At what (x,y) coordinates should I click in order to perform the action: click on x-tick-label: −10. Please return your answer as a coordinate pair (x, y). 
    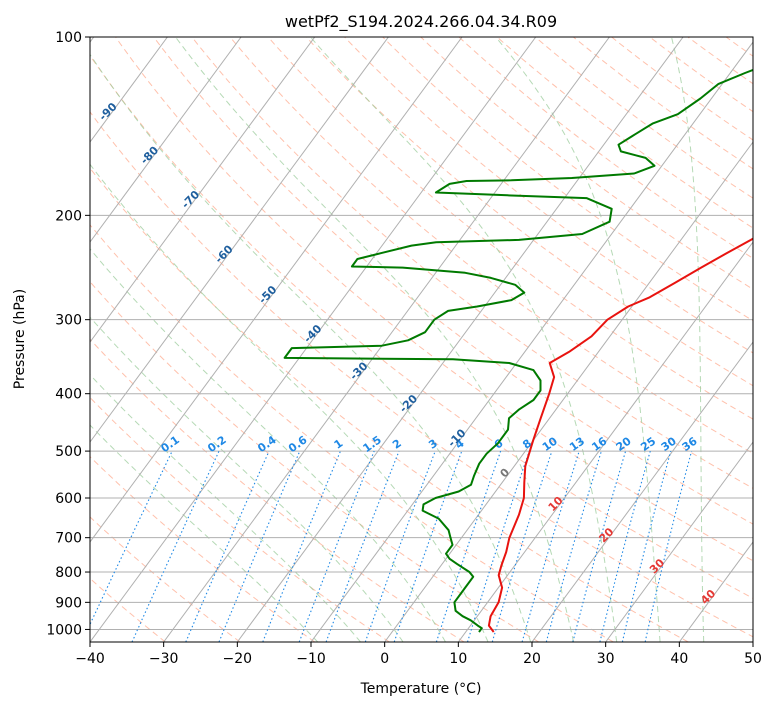
    Looking at the image, I should click on (311, 659).